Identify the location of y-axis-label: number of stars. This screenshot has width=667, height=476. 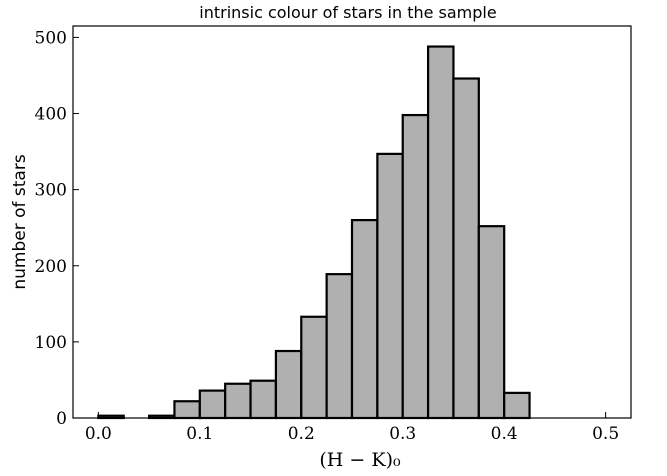
(20, 221).